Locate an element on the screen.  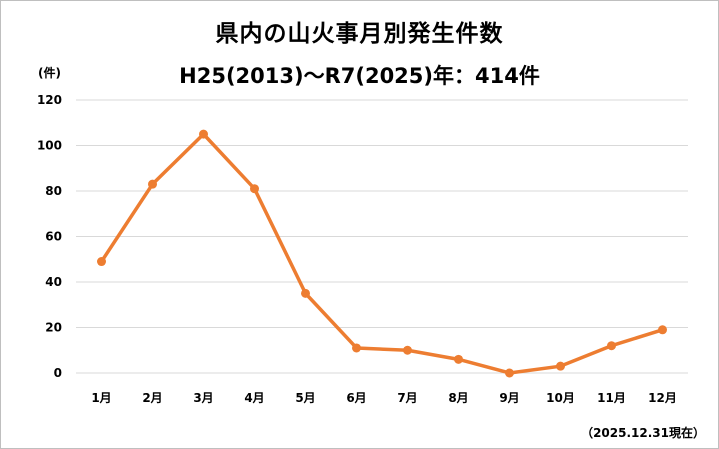
x-tick-label: 1月 is located at coordinates (101, 398).